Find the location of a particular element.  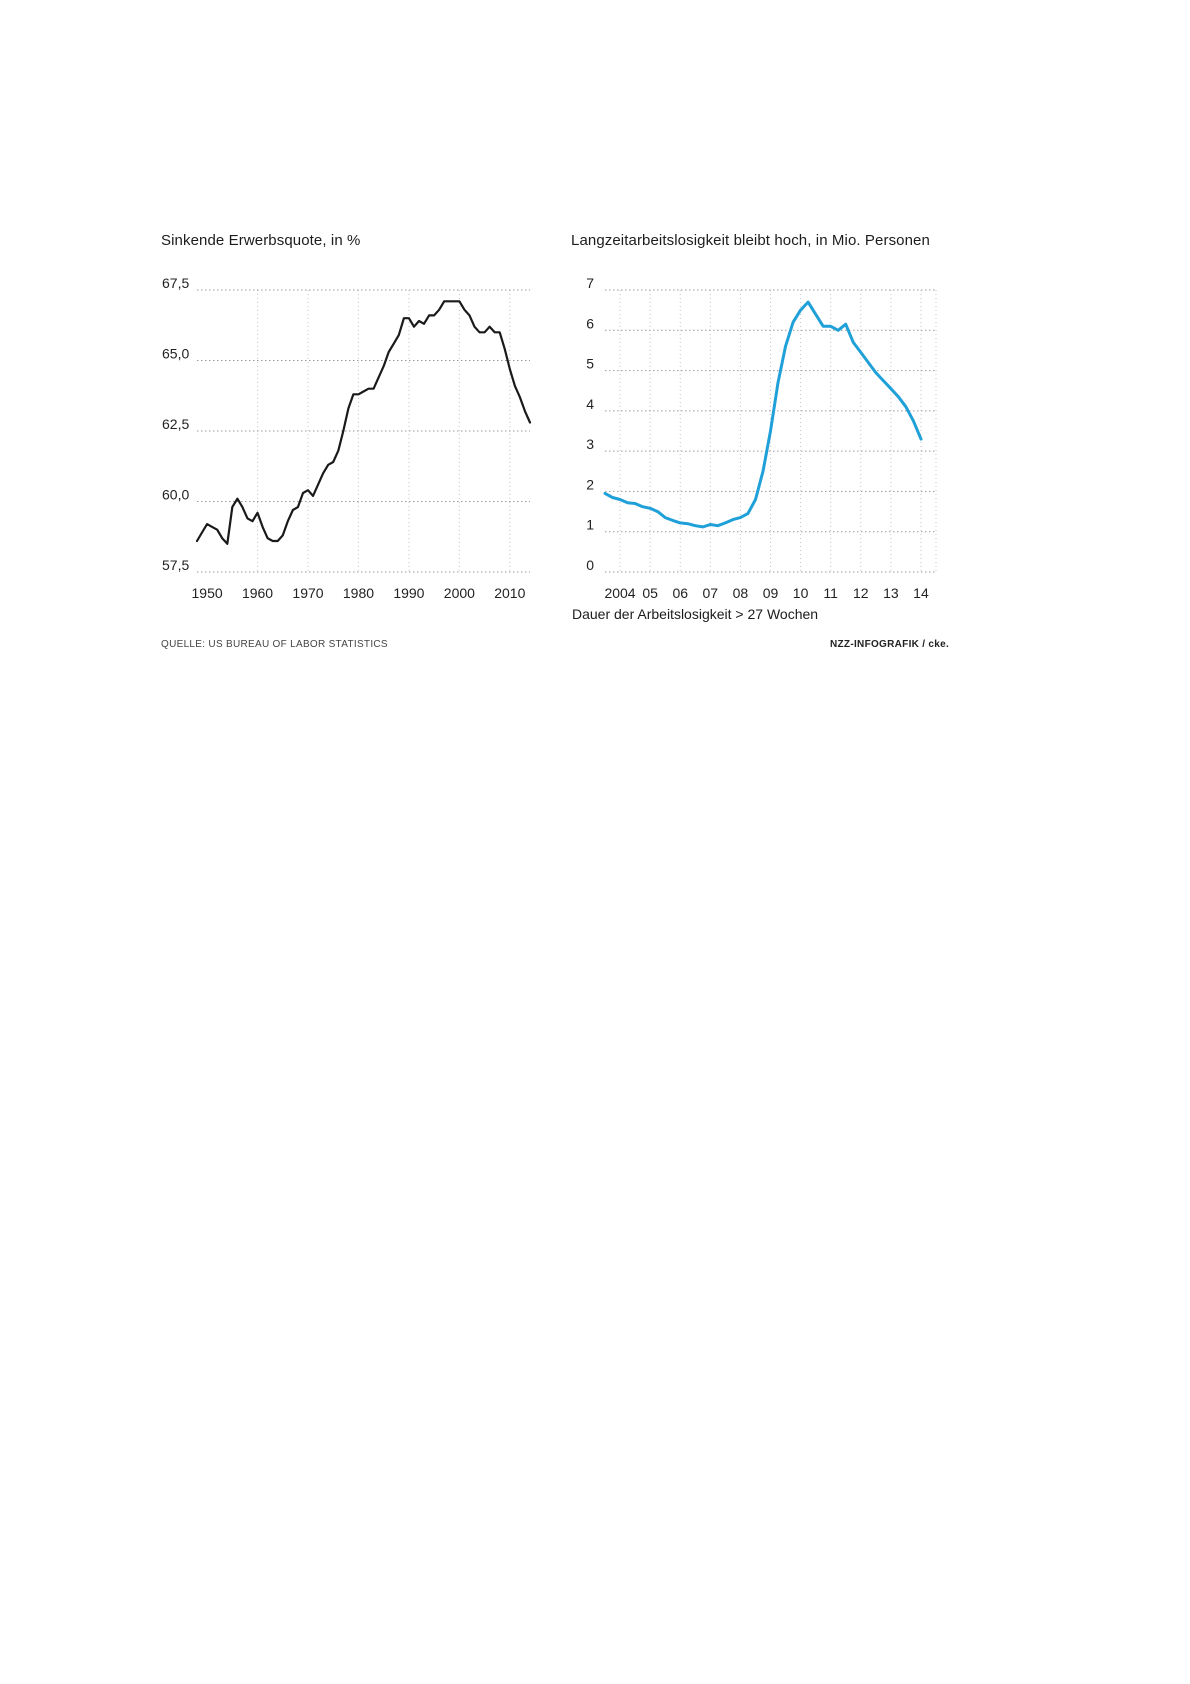

y-tick-label: 67,5 is located at coordinates (175, 283).